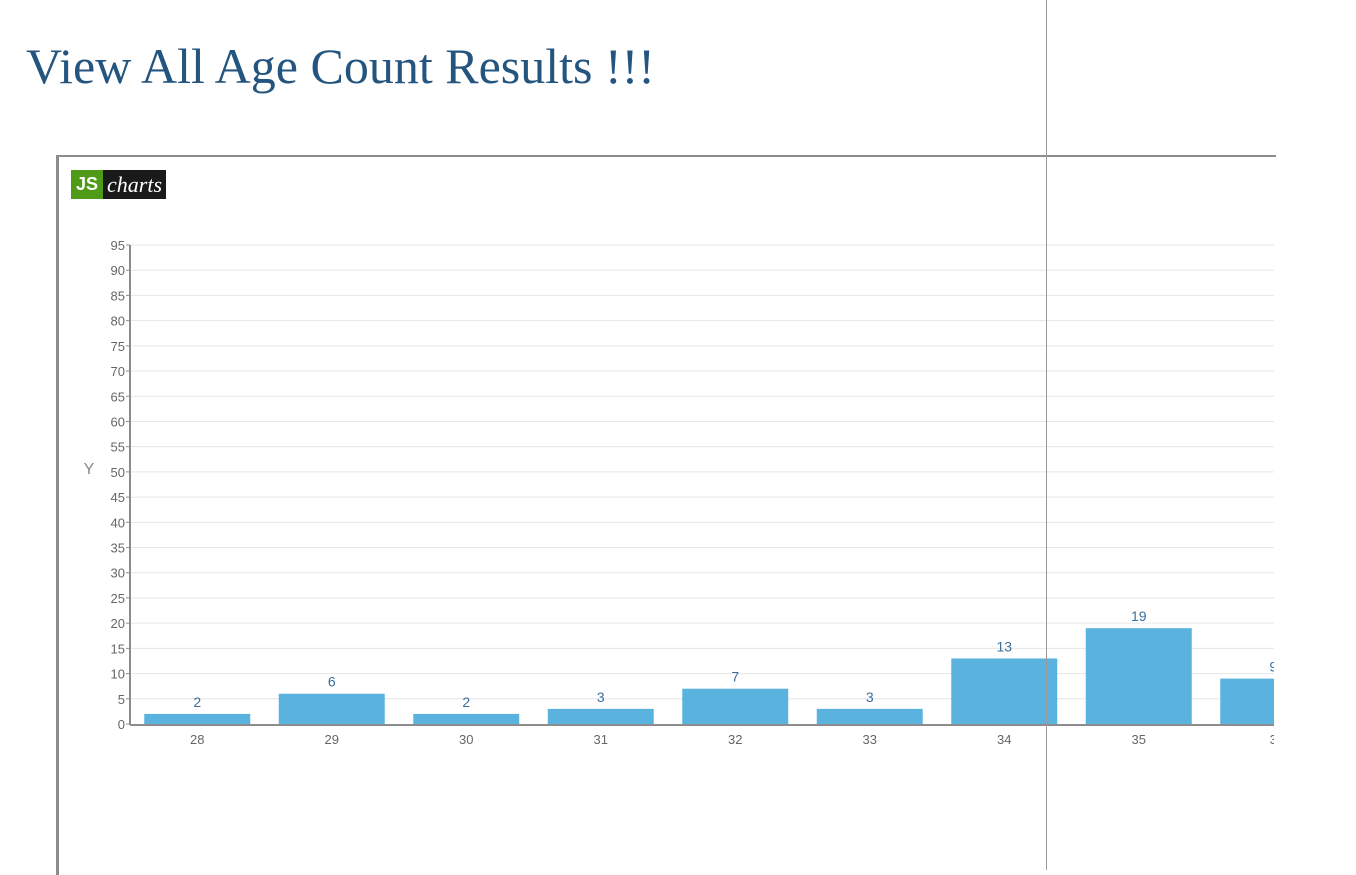 This screenshot has width=1356, height=875. Describe the element at coordinates (118, 270) in the screenshot. I see `y-tick-label: 90` at that location.